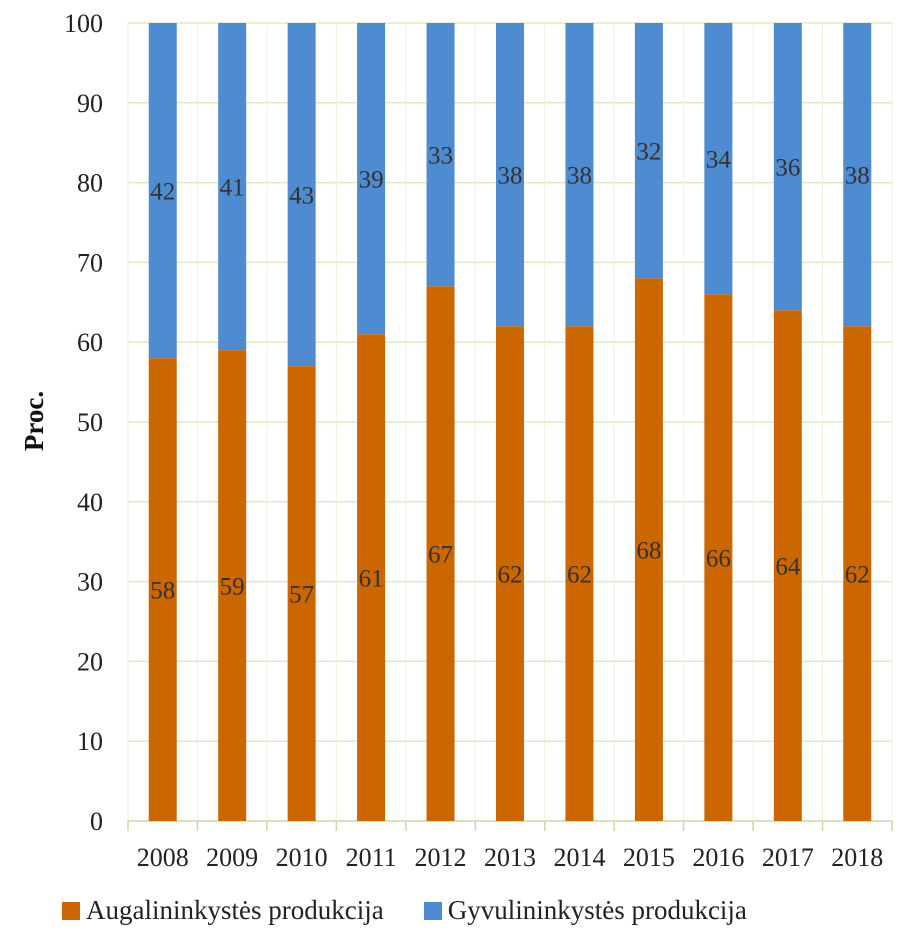 The image size is (898, 934). I want to click on data-label: 68, so click(648, 551).